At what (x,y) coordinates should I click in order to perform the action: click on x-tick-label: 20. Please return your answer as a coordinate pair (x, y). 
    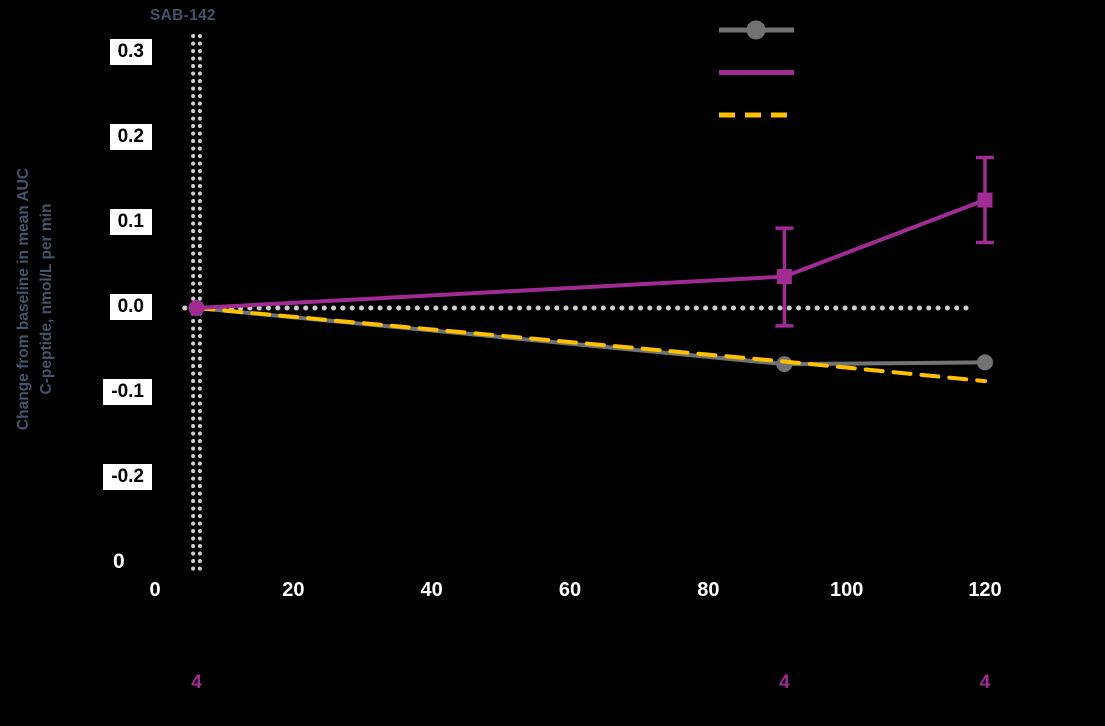
    Looking at the image, I should click on (293, 590).